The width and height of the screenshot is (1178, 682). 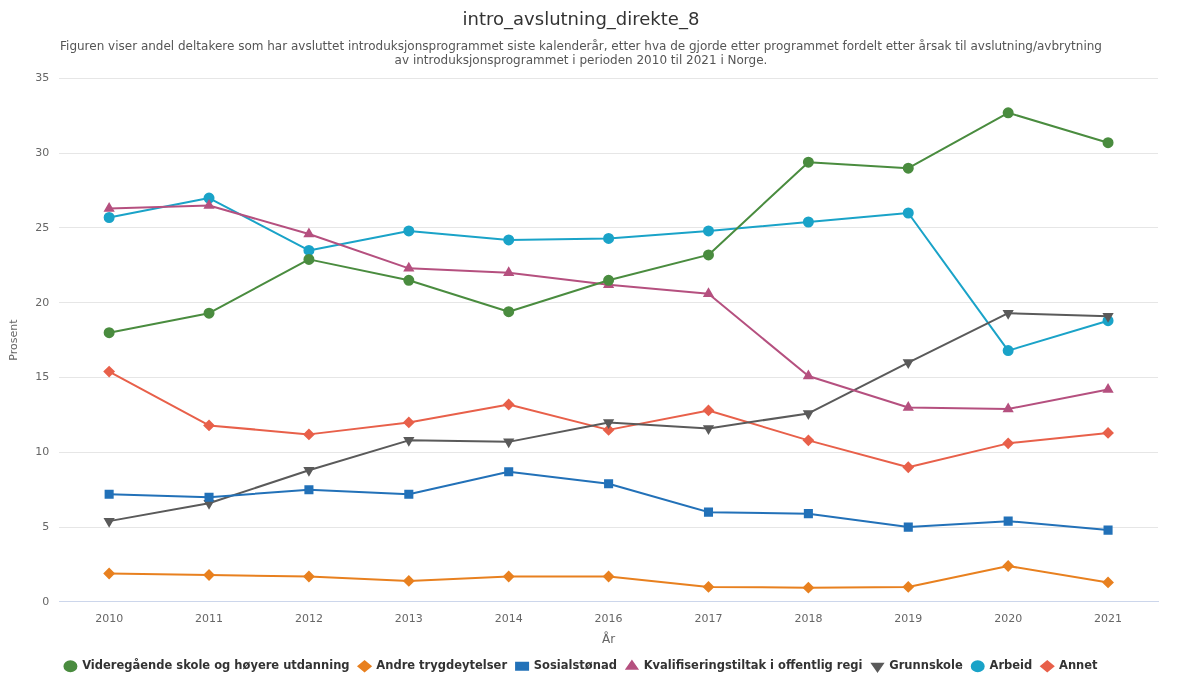 What do you see at coordinates (1108, 619) in the screenshot?
I see `x-tick-label: 2021` at bounding box center [1108, 619].